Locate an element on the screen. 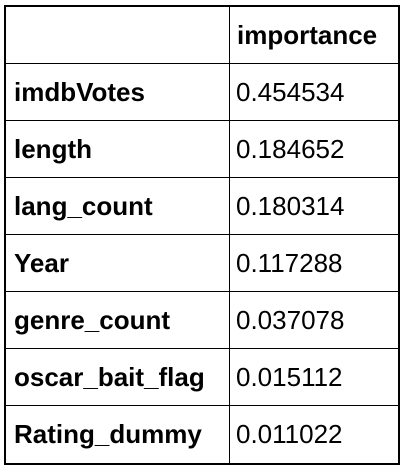 The width and height of the screenshot is (406, 474). importance-value: 0.037078 is located at coordinates (314, 320).